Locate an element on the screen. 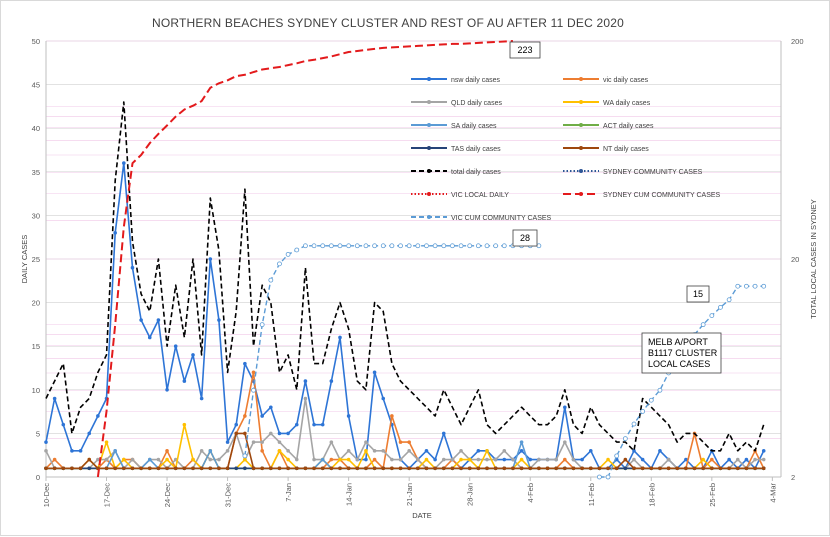 This screenshot has height=537, width=830. y-tick-label: 45 is located at coordinates (36, 85).